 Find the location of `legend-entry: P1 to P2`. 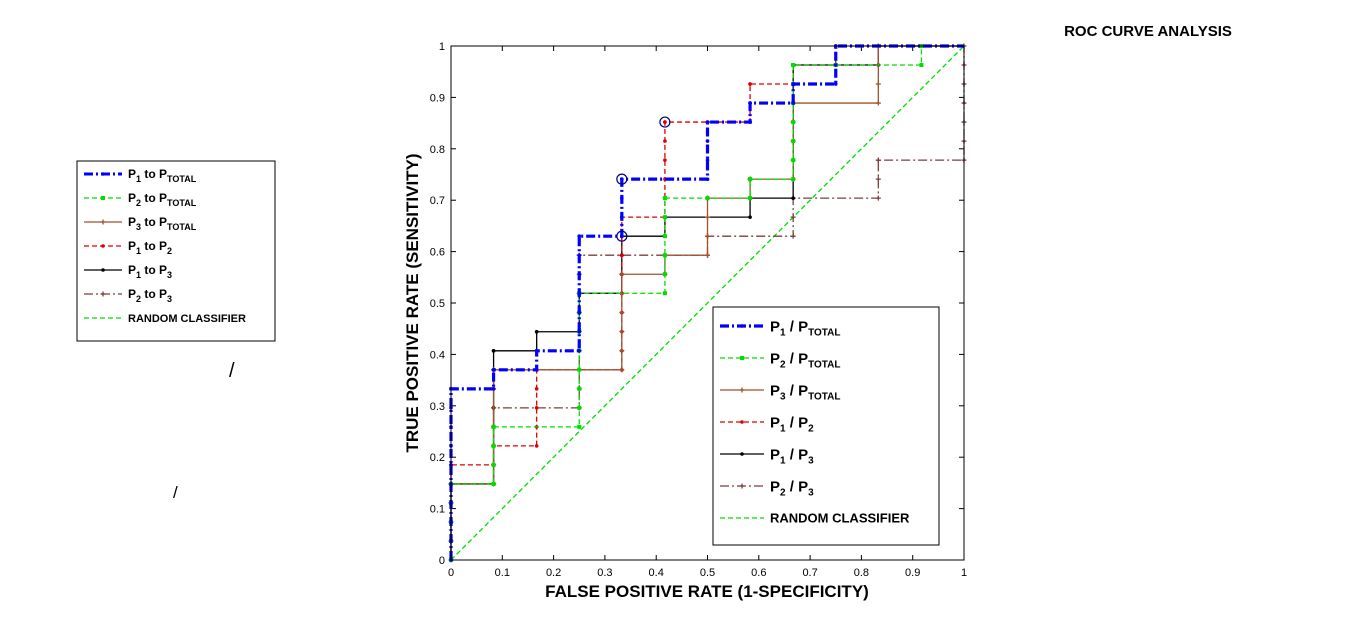

legend-entry: P1 to P2 is located at coordinates (128, 247).